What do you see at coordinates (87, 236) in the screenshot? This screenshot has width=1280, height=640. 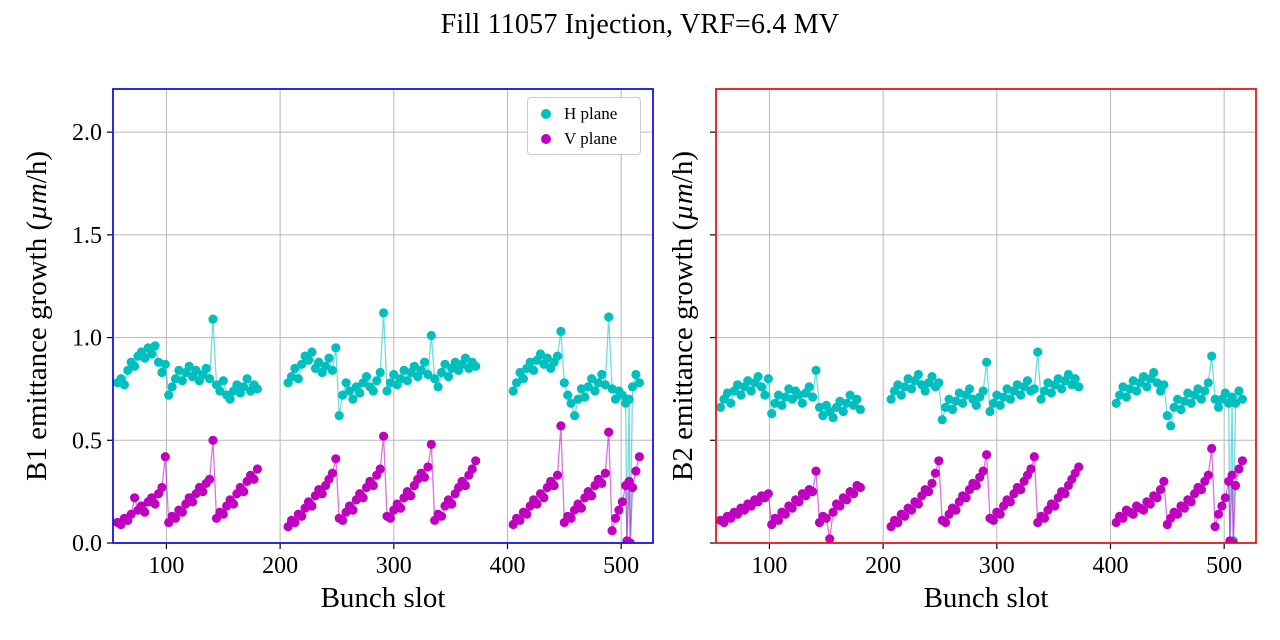 I see `svg-text: 1.5` at bounding box center [87, 236].